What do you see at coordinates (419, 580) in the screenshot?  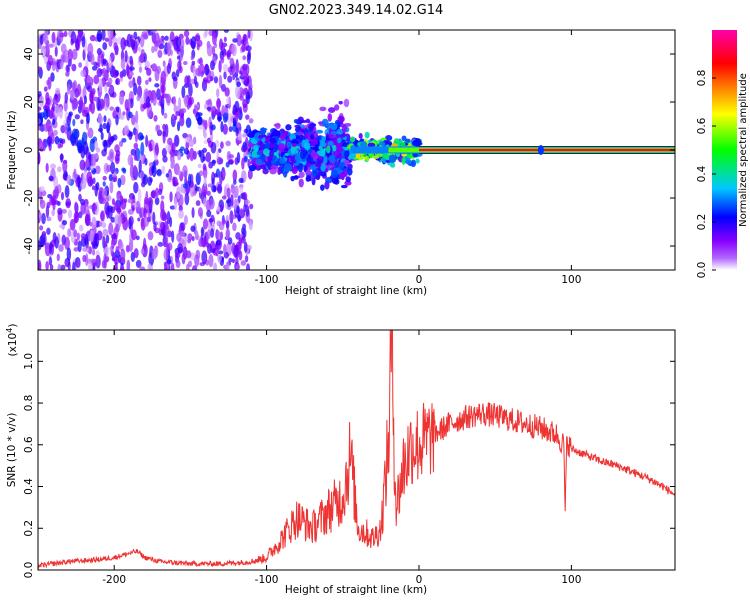 I see `bottom-x-tick-label: 0` at bounding box center [419, 580].